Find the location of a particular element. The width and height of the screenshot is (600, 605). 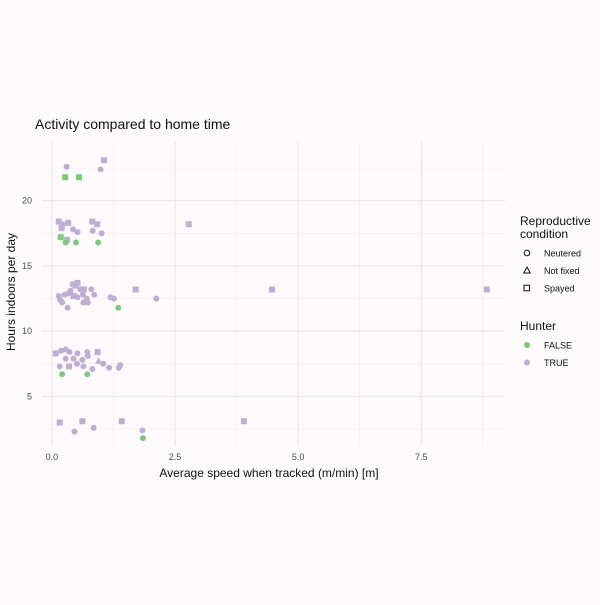

y-tick-label: 10 is located at coordinates (27, 331).